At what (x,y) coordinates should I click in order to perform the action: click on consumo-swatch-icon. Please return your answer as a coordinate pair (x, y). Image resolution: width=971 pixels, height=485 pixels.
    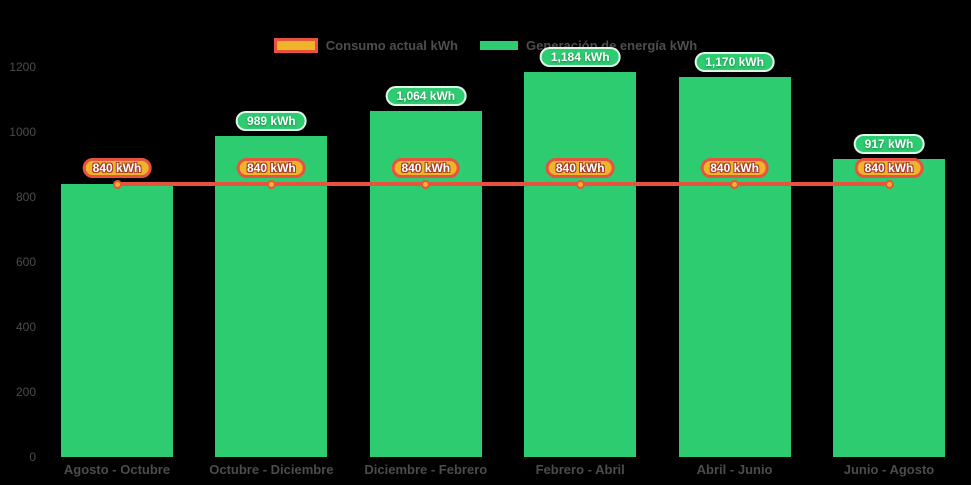
    Looking at the image, I should click on (295, 45).